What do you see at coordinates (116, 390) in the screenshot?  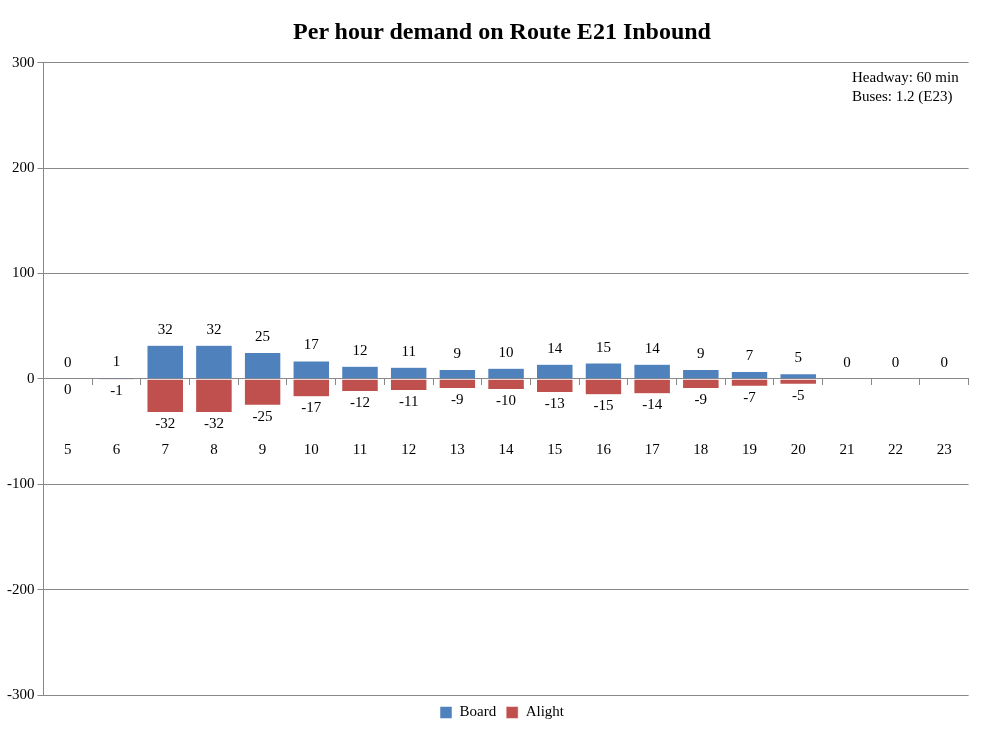 I see `data-label: -1` at bounding box center [116, 390].